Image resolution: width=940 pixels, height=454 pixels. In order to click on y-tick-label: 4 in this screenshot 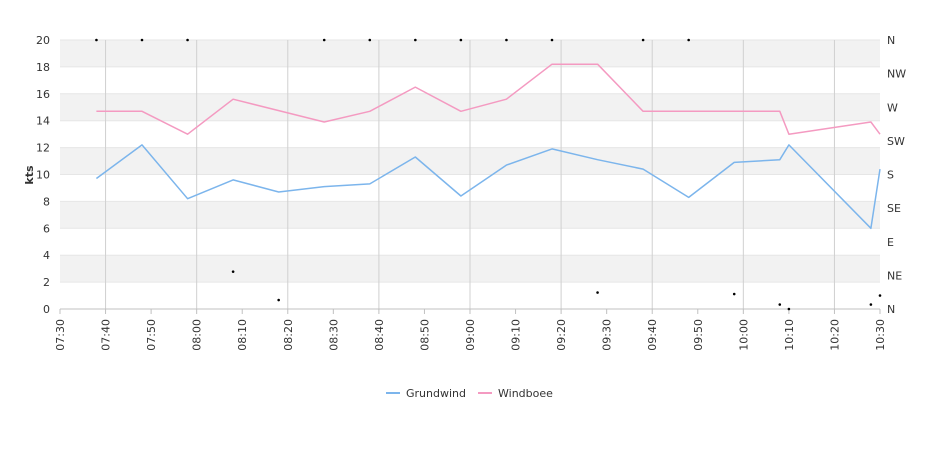, I will do `click(46, 255)`.